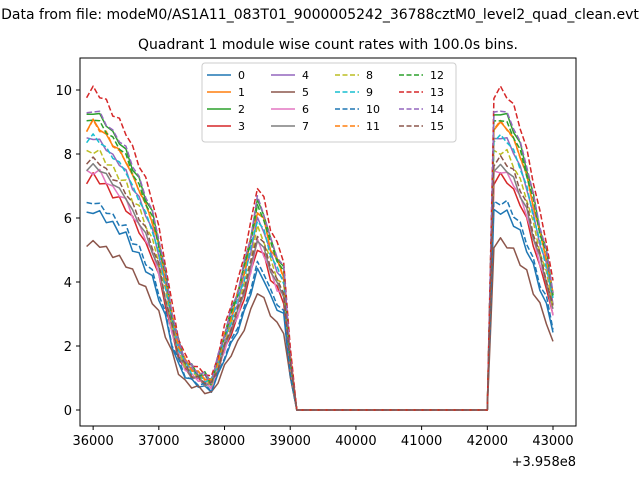  I want to click on x-tick-label: 40000, so click(355, 441).